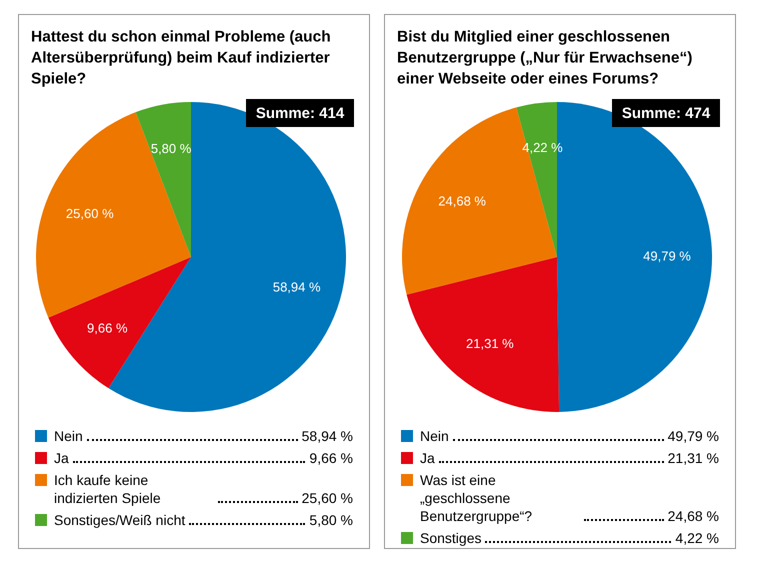  Describe the element at coordinates (331, 520) in the screenshot. I see `text: 5,80 %` at that location.